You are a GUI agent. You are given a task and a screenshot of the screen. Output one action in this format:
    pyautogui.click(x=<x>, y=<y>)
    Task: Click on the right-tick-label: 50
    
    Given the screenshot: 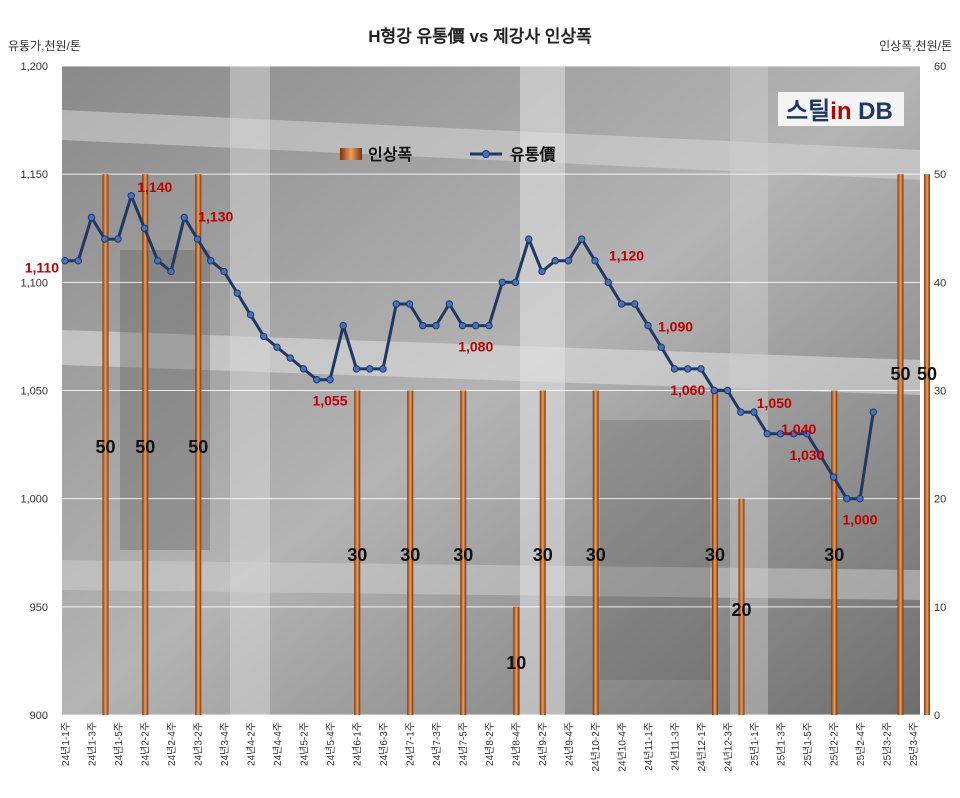 What is the action you would take?
    pyautogui.click(x=940, y=175)
    